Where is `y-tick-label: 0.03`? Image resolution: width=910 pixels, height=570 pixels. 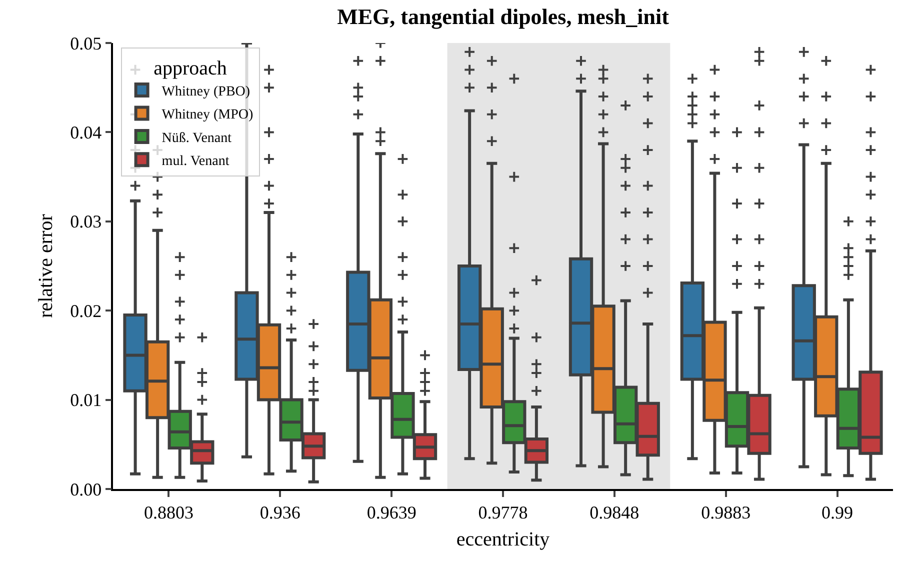
y-tick-label: 0.03 is located at coordinates (86, 222).